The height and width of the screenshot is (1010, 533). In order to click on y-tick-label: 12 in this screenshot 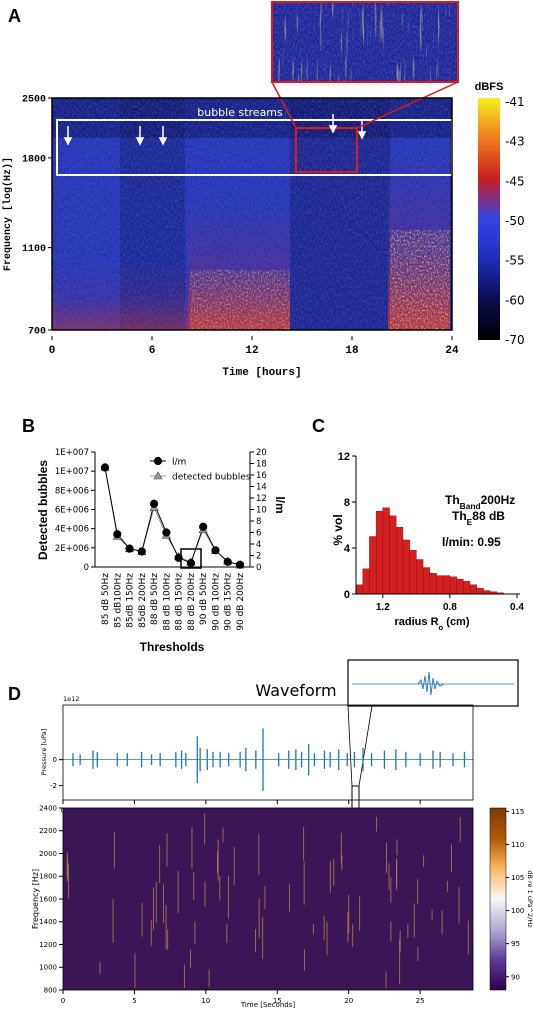, I will do `click(261, 499)`.